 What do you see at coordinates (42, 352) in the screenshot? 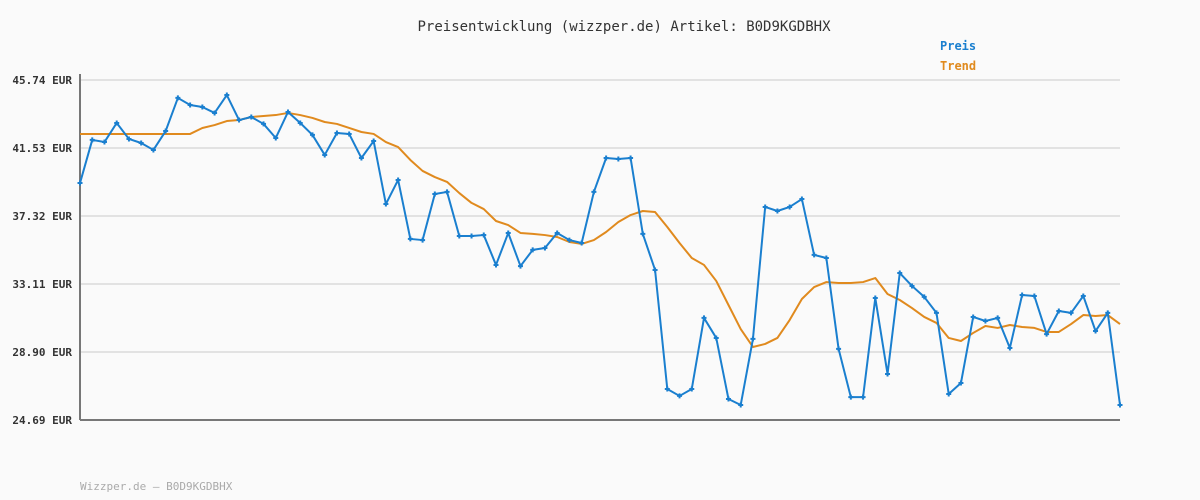
I see `y-tick-label: 28.90 EUR` at bounding box center [42, 352].